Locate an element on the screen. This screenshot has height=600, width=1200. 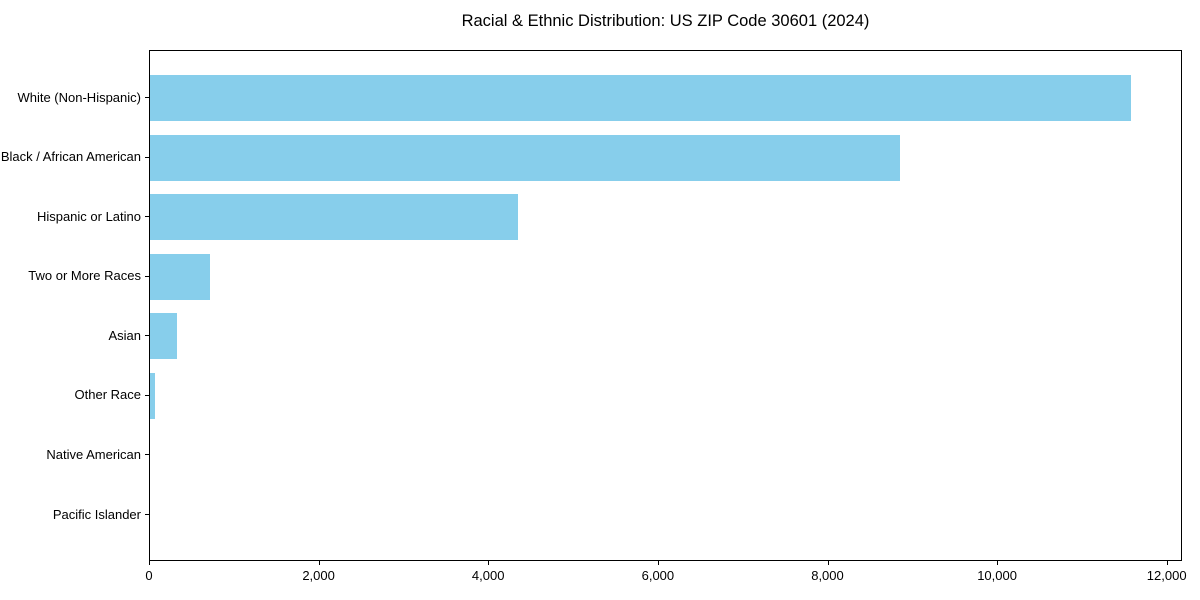
x-tick-label-4000: 4,000 is located at coordinates (488, 575).